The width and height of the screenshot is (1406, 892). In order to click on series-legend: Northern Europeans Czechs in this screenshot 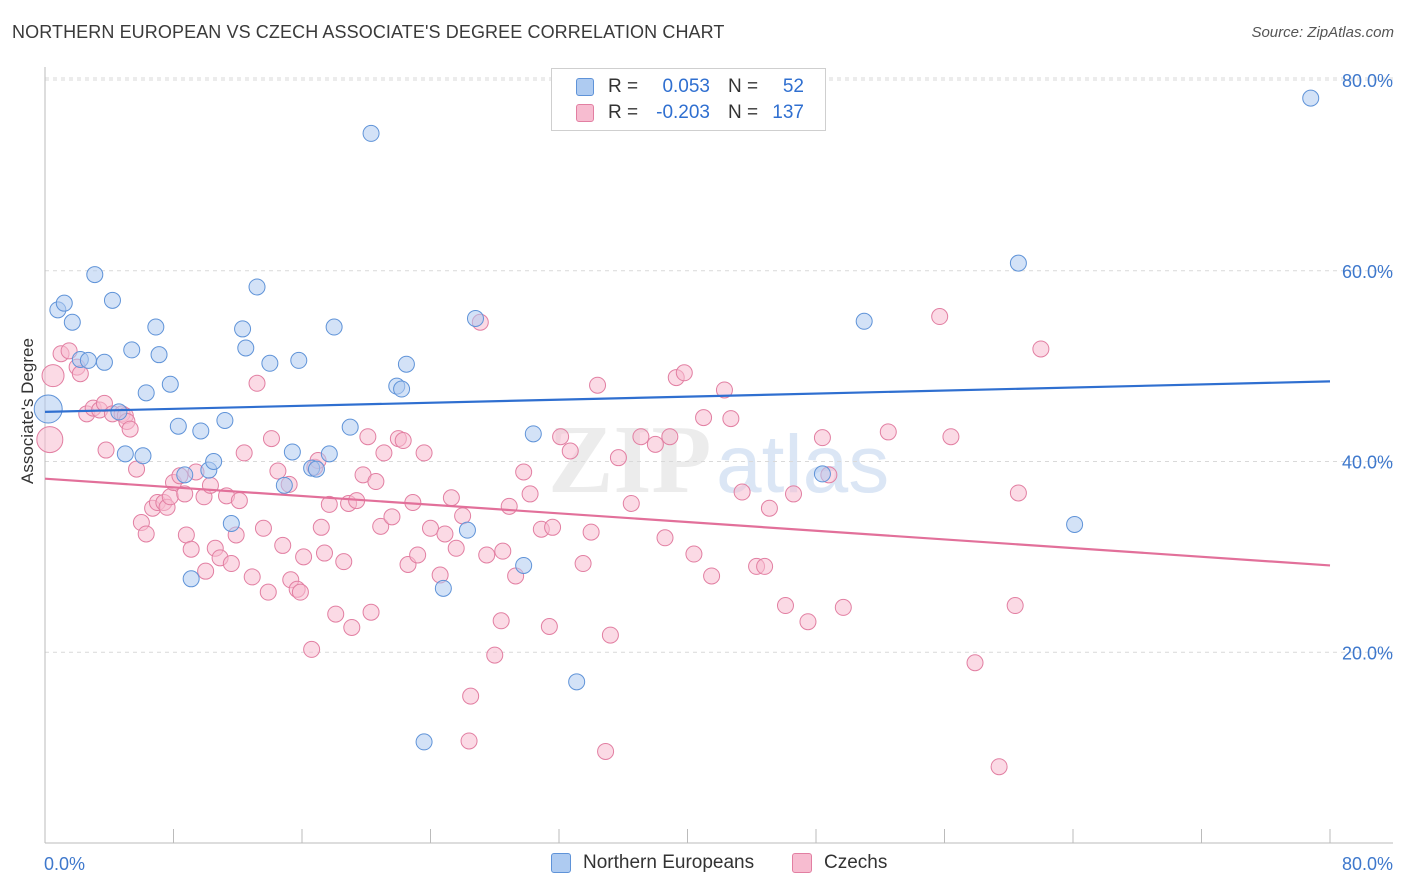, I will do `click(703, 865)`.